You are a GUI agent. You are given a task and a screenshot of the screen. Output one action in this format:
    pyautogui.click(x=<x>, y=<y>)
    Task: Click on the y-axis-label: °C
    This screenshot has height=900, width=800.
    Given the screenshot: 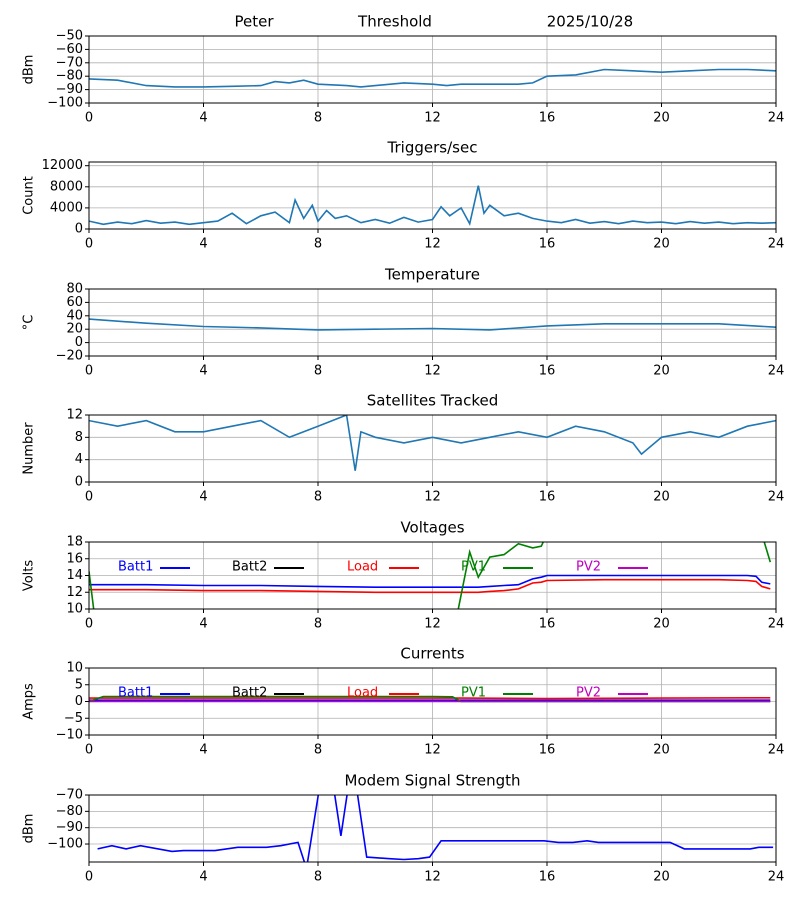 What is the action you would take?
    pyautogui.click(x=29, y=323)
    